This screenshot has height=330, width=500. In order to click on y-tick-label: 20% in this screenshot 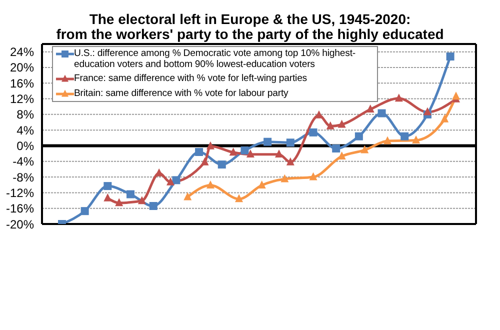, I will do `click(22, 67)`.